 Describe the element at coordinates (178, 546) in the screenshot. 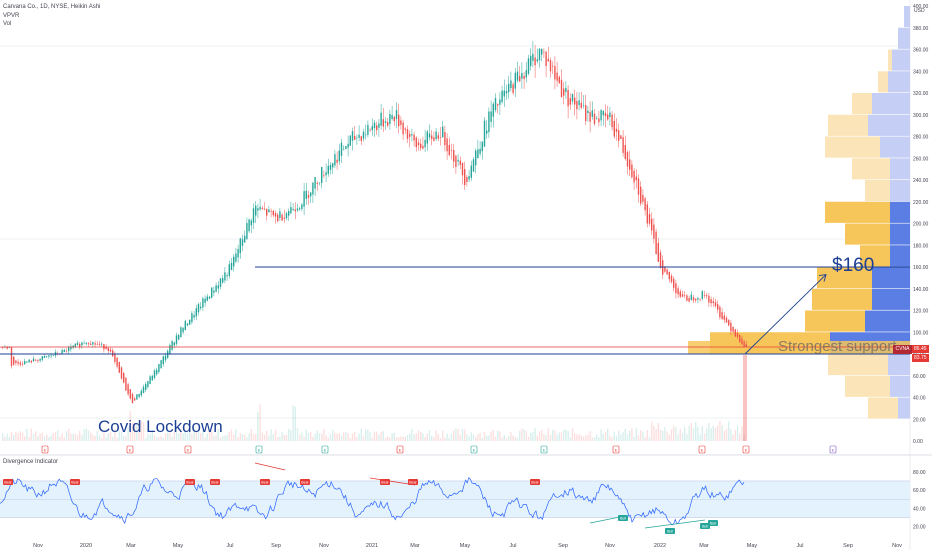

I see `time-axis-label: May` at that location.